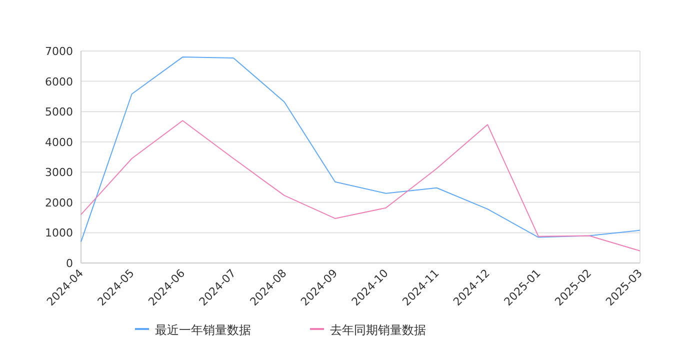 The image size is (680, 350). Describe the element at coordinates (69, 263) in the screenshot. I see `y-tick-label: 0` at that location.